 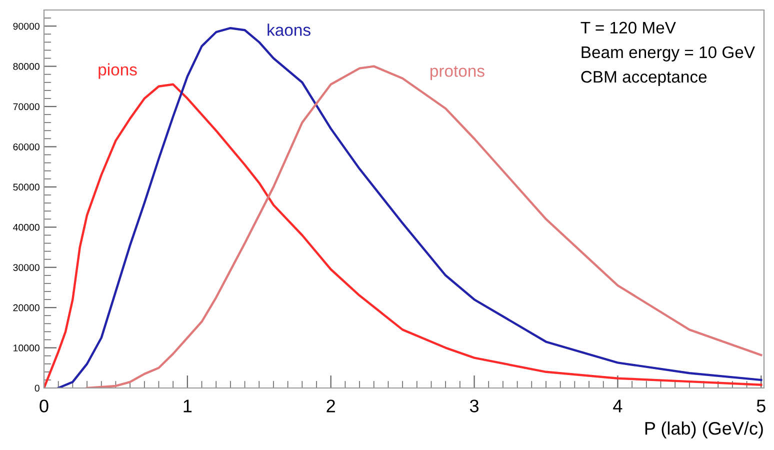 I want to click on x-tick-label: 1, so click(x=188, y=406).